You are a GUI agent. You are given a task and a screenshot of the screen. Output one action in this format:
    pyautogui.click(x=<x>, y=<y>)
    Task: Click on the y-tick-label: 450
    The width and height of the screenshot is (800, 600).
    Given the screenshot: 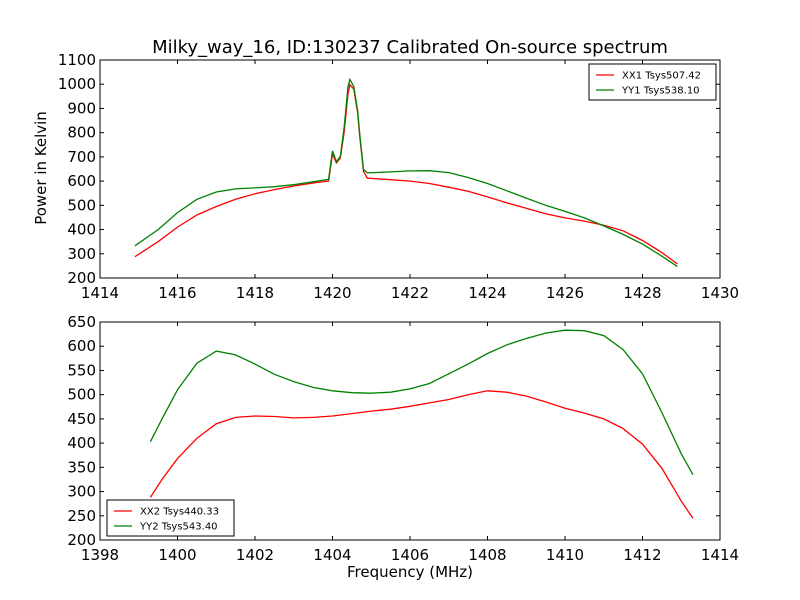 What is the action you would take?
    pyautogui.click(x=81, y=419)
    